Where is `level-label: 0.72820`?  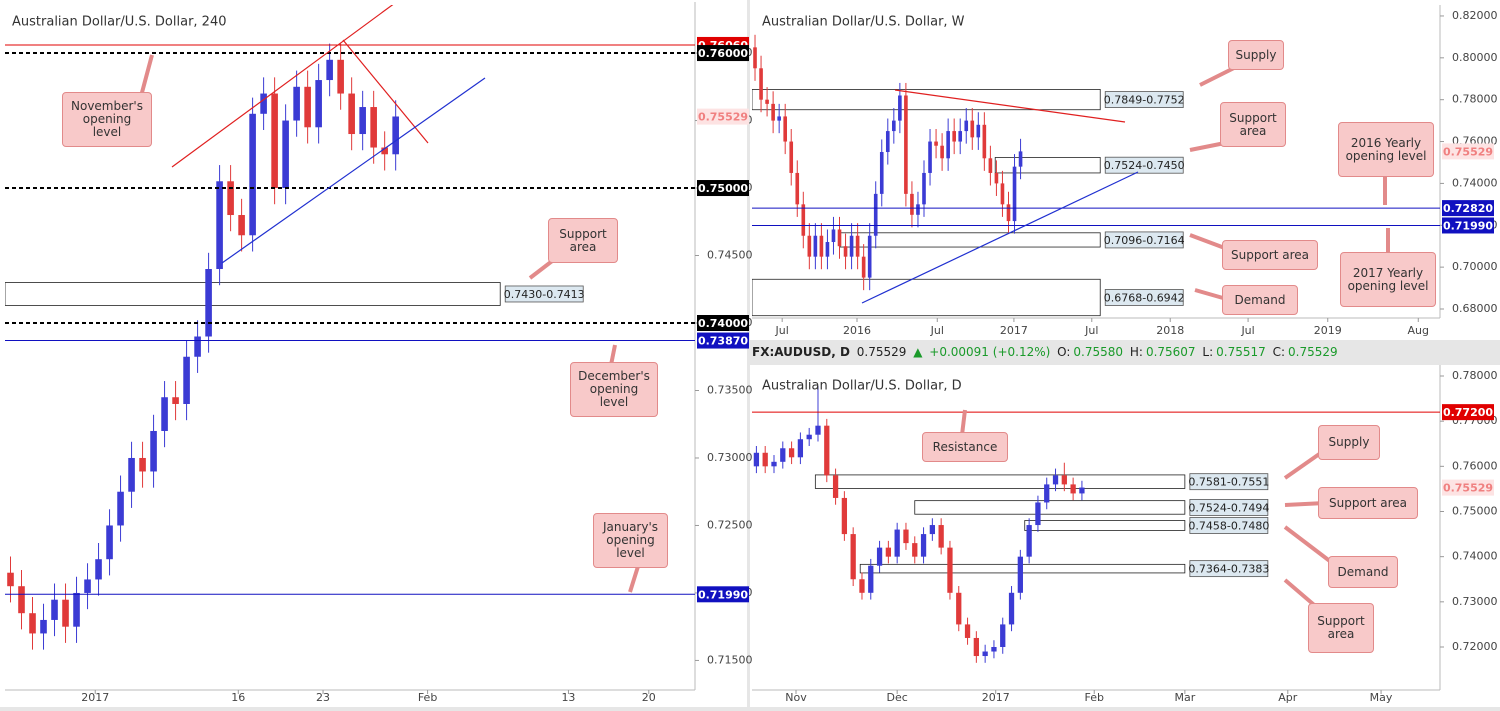
level-label: 0.72820 is located at coordinates (1468, 208).